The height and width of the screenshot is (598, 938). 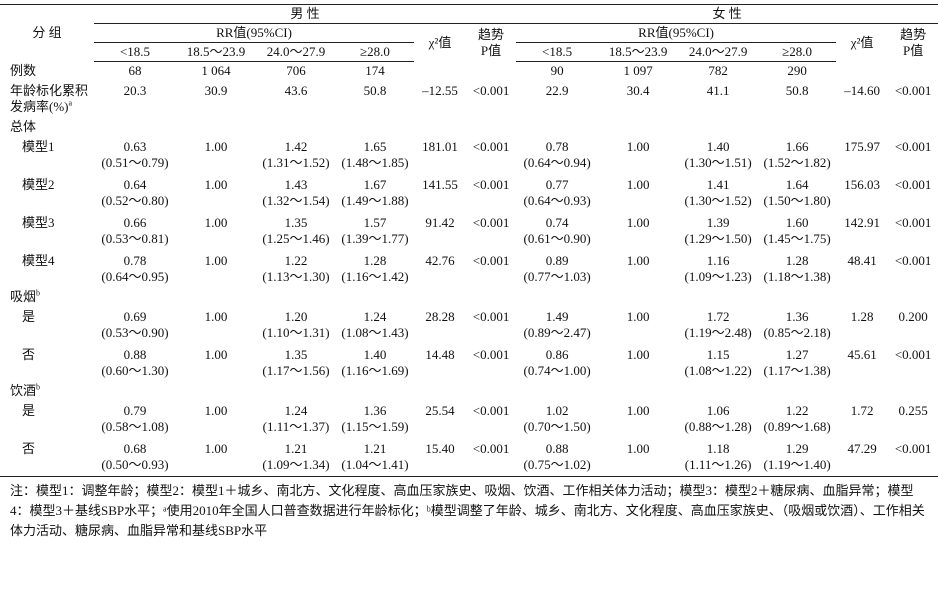 I want to click on data-cell: 1.40 (1.16～1.69), so click(x=375, y=363).